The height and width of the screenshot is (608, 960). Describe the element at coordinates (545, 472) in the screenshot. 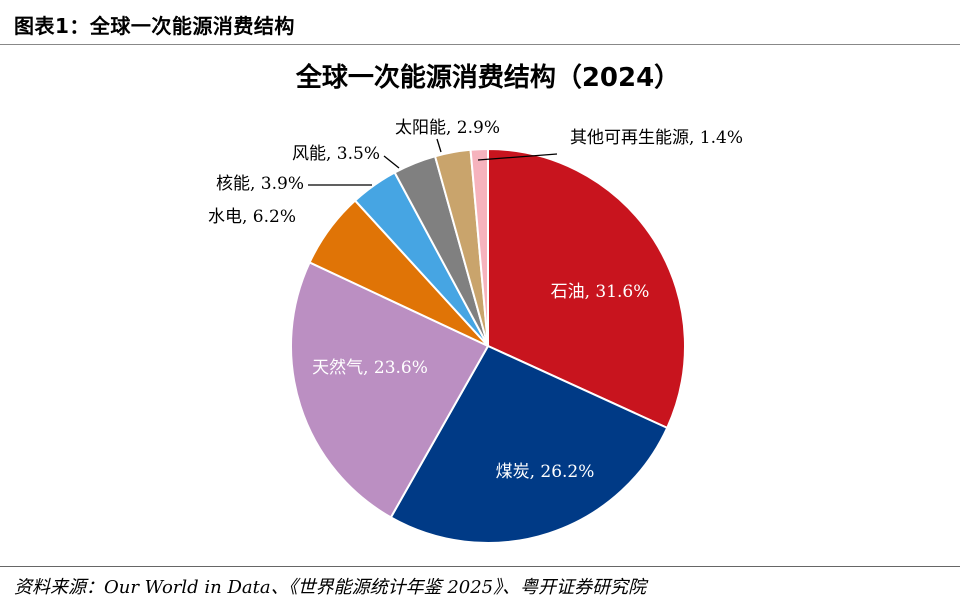

I see `slice-label-1: 煤炭, 26.2%` at that location.